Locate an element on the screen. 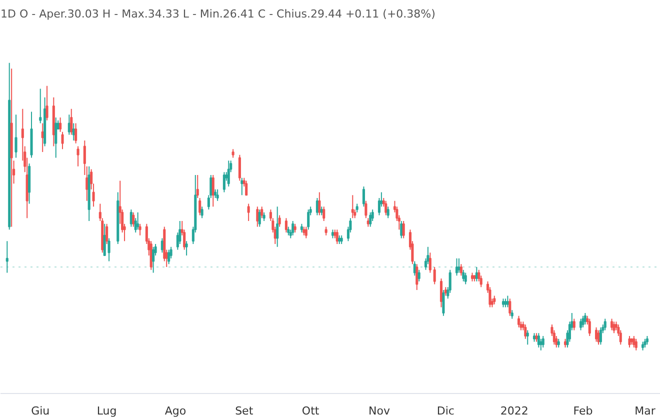 The height and width of the screenshot is (420, 660). x-tick-label: 2022 is located at coordinates (514, 411).